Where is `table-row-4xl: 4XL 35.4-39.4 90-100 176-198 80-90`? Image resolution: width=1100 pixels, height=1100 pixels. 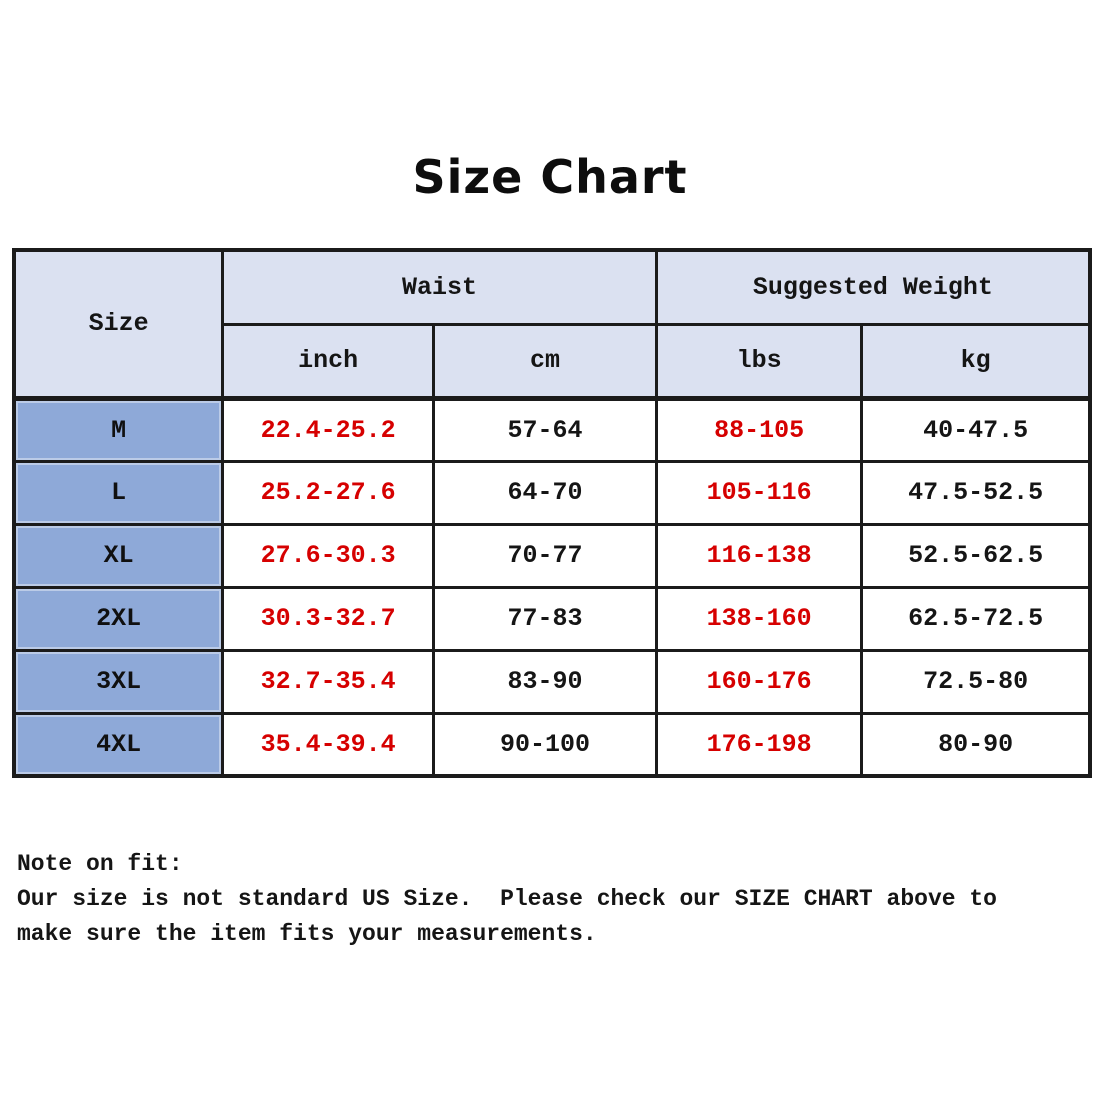
table-row-4xl: 4XL 35.4-39.4 90-100 176-198 80-90 is located at coordinates (552, 744).